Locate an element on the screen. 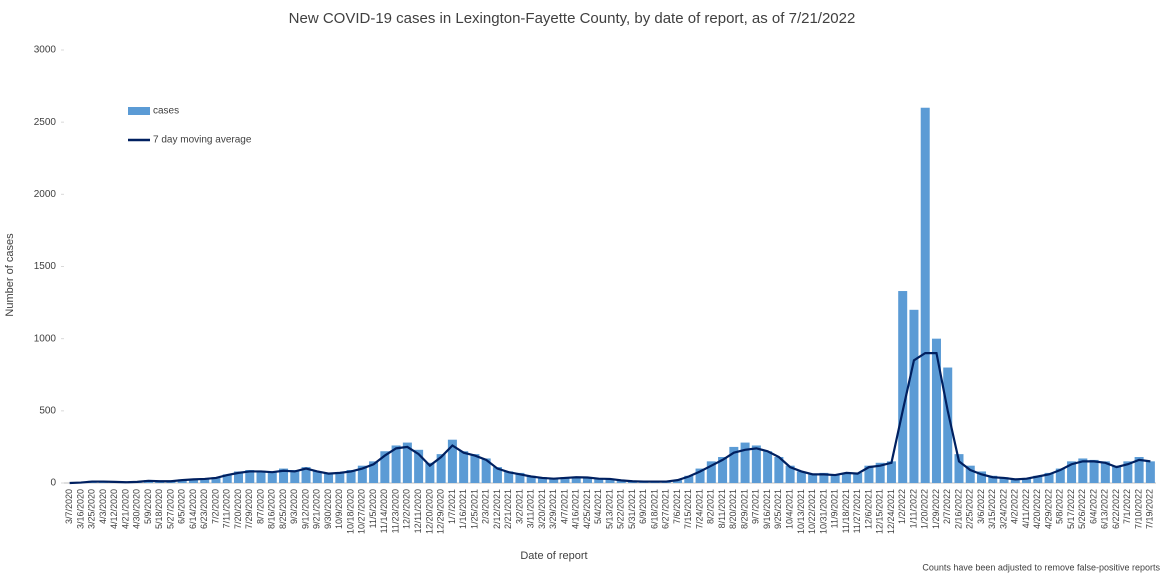 This screenshot has height=582, width=1165. x-tick-label: 8/29/2021 is located at coordinates (744, 509).